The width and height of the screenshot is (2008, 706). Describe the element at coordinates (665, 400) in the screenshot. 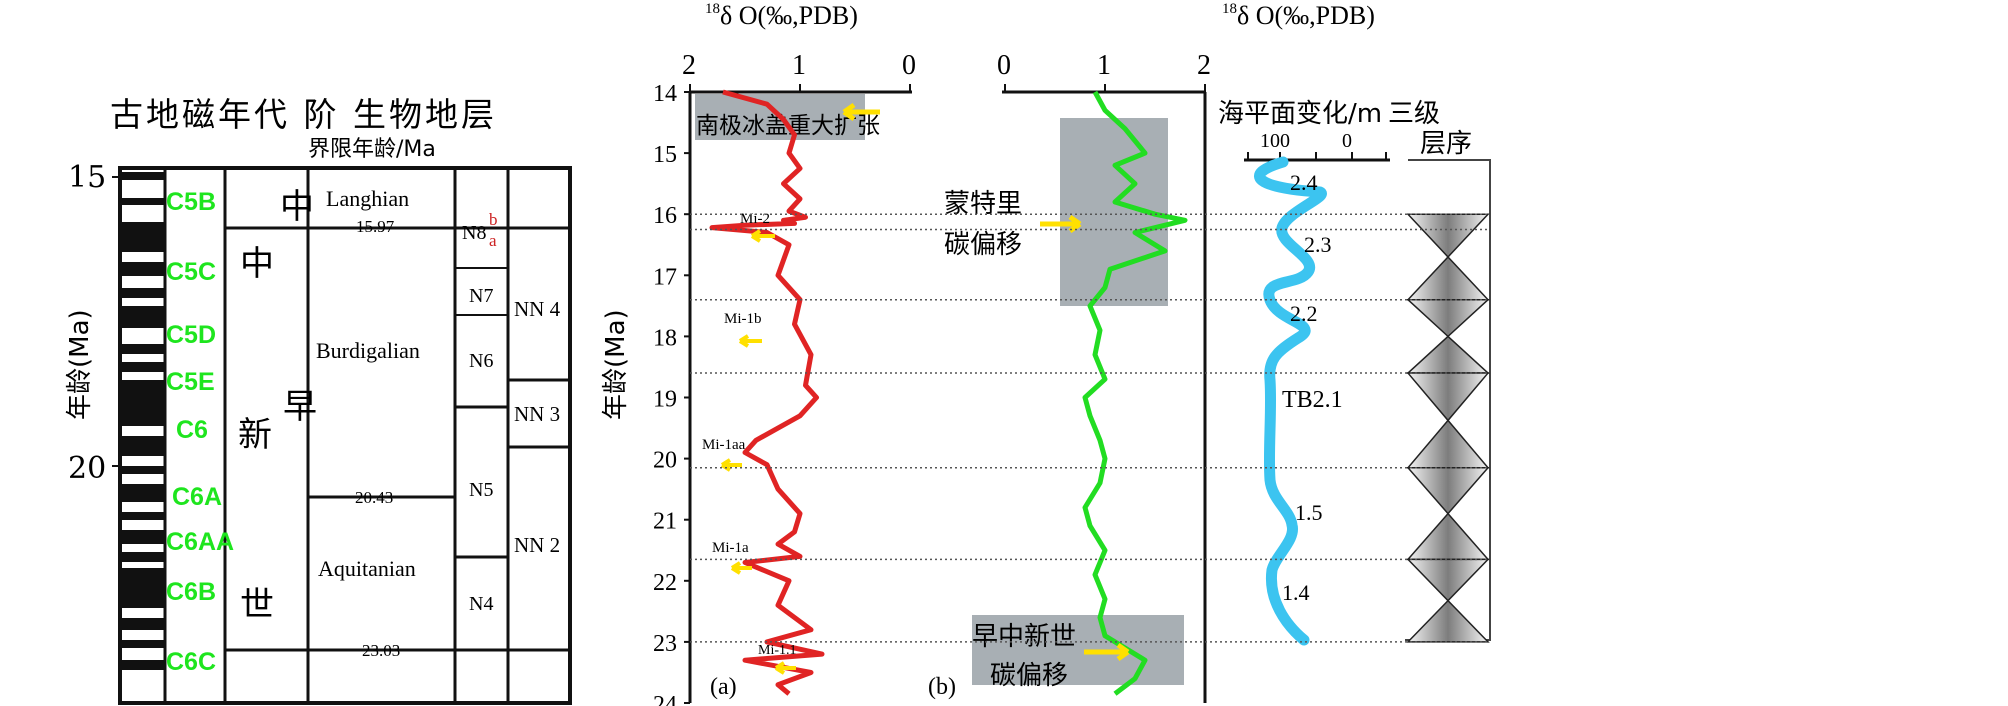

I see `panel-a-y-tick-label: 19` at that location.